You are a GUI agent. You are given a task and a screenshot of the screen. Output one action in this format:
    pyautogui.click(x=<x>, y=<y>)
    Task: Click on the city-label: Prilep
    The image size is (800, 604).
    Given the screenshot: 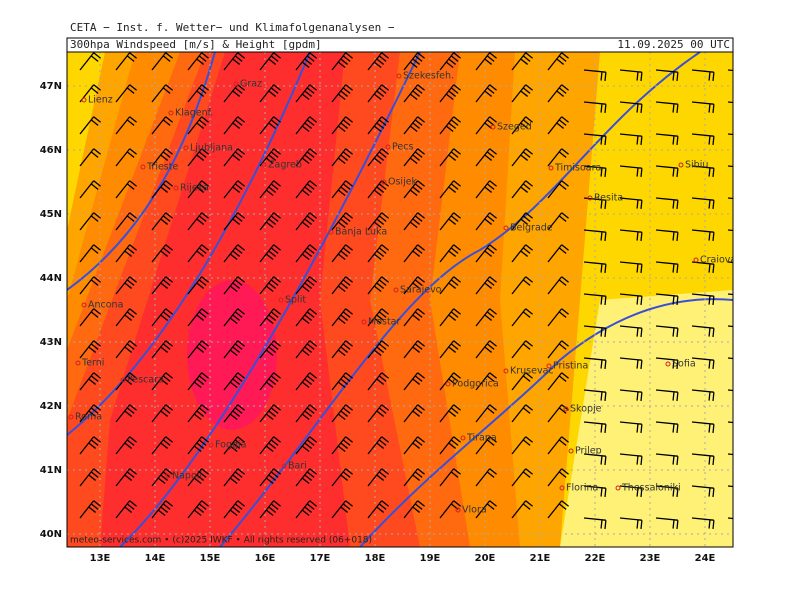 What is the action you would take?
    pyautogui.click(x=588, y=451)
    